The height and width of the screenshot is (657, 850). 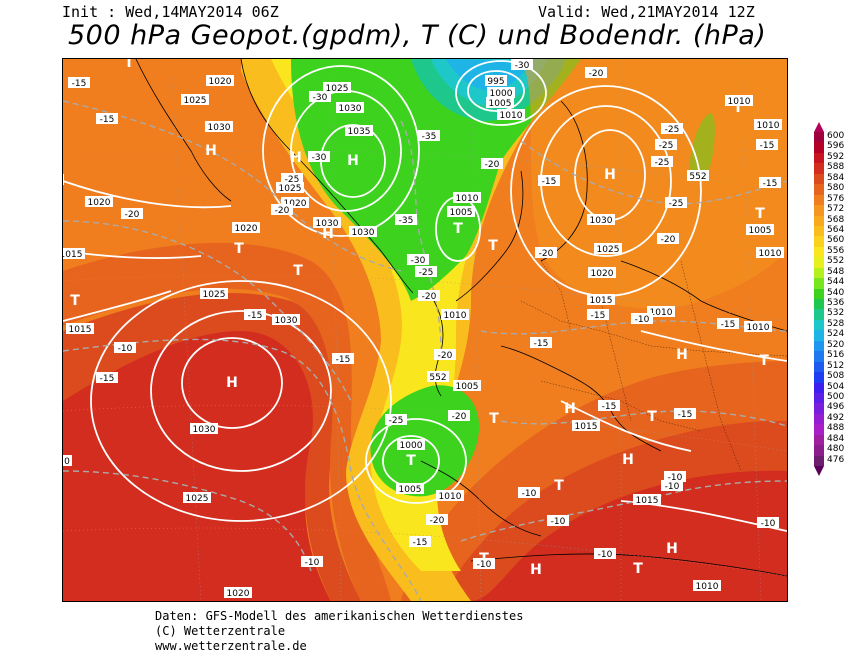 I want to click on legend-level: 600, so click(x=831, y=137).